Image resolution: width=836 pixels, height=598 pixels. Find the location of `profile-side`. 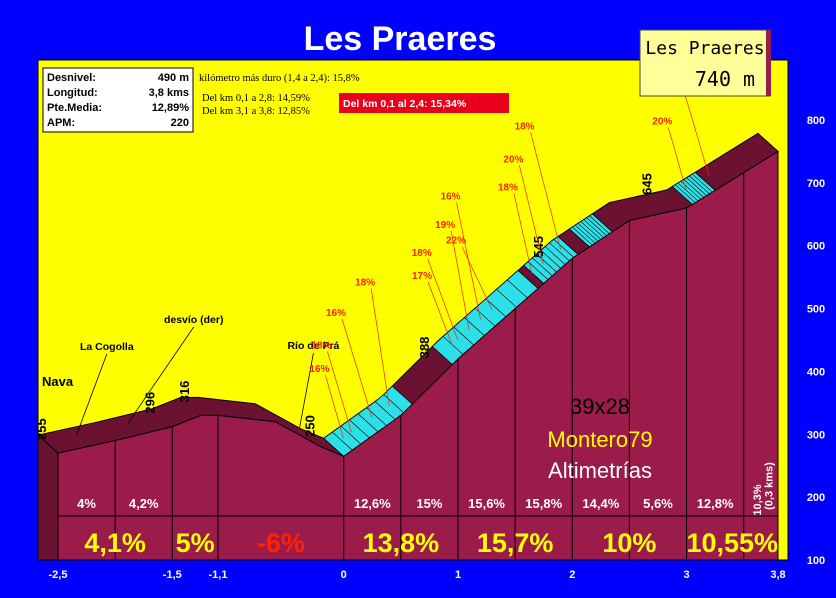

profile-side is located at coordinates (48, 497).